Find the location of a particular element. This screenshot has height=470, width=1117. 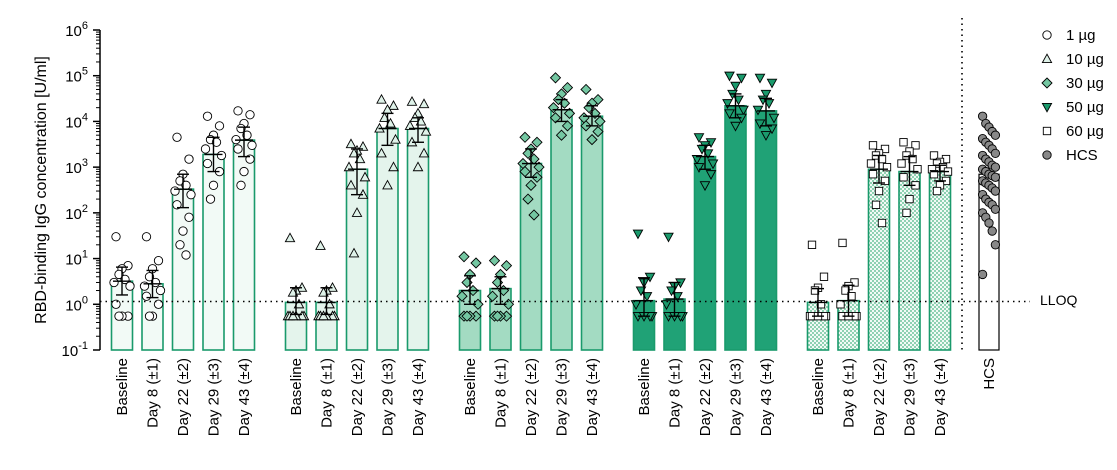

y-tick-label: 10⁴ is located at coordinates (76, 121).